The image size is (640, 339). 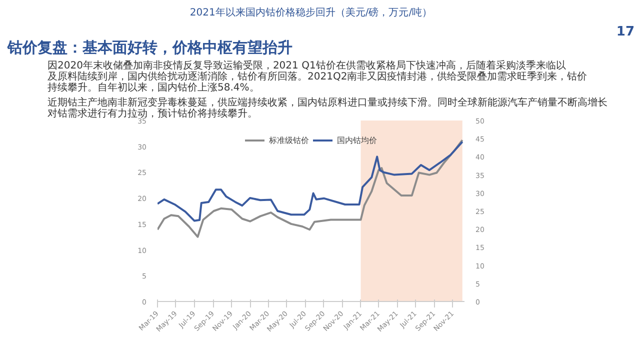 What do you see at coordinates (311, 12) in the screenshot?
I see `chart-subtitle: 2021年以来国内钴价格稳步回升（美元/磅，万元/吨）` at bounding box center [311, 12].